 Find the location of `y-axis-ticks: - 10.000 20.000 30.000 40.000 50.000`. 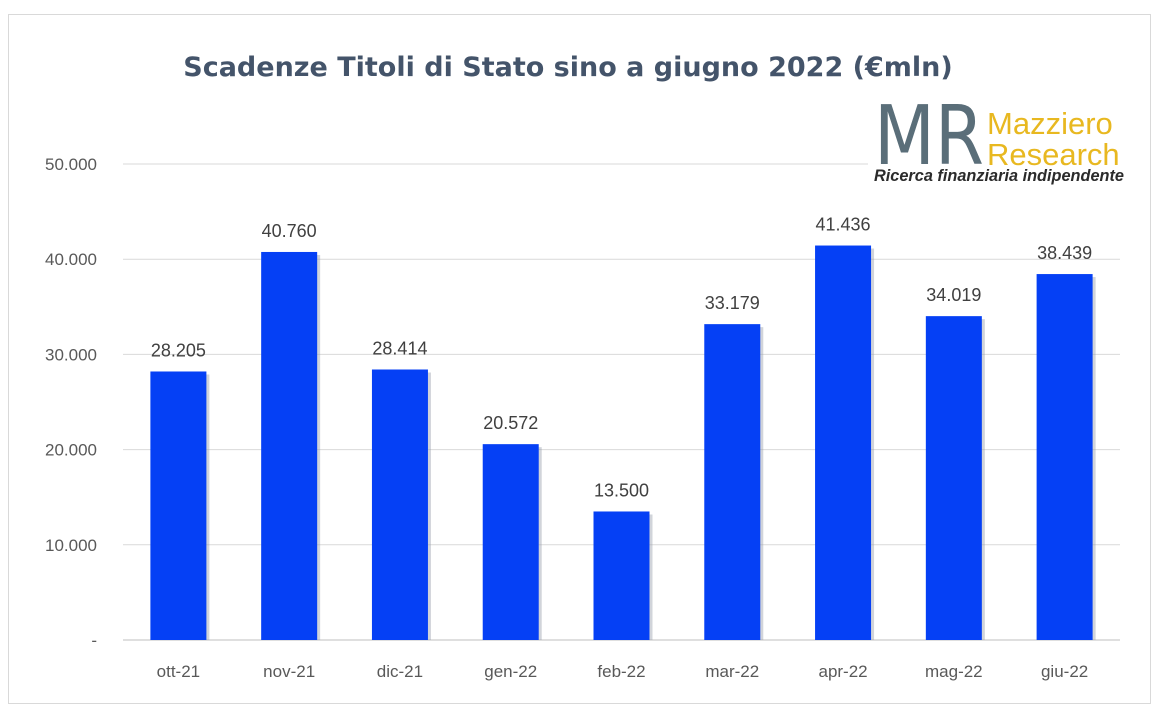

y-axis-ticks: - 10.000 20.000 30.000 40.000 50.000 is located at coordinates (71, 402).